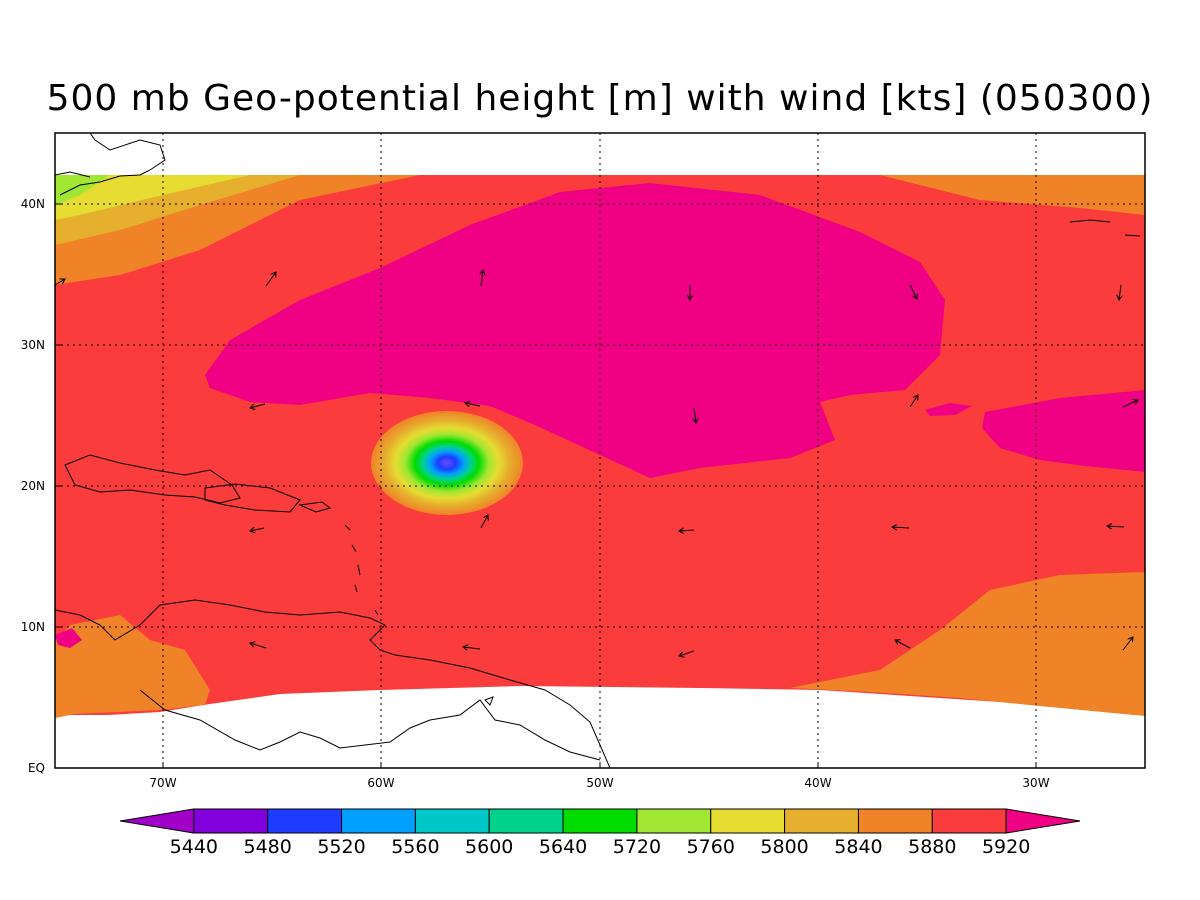  Describe the element at coordinates (1006, 847) in the screenshot. I see `colorbar-label: 5920` at that location.